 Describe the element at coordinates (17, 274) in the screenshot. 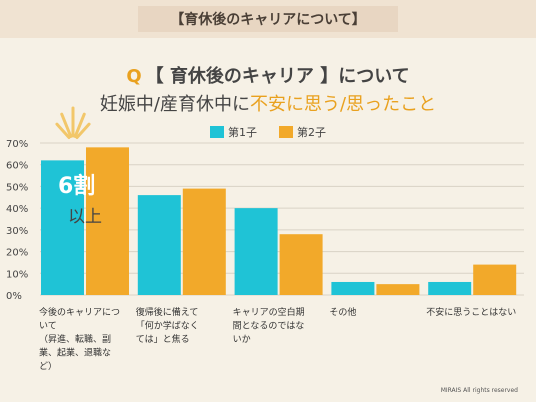

I see `y-tick-label: 10%` at that location.